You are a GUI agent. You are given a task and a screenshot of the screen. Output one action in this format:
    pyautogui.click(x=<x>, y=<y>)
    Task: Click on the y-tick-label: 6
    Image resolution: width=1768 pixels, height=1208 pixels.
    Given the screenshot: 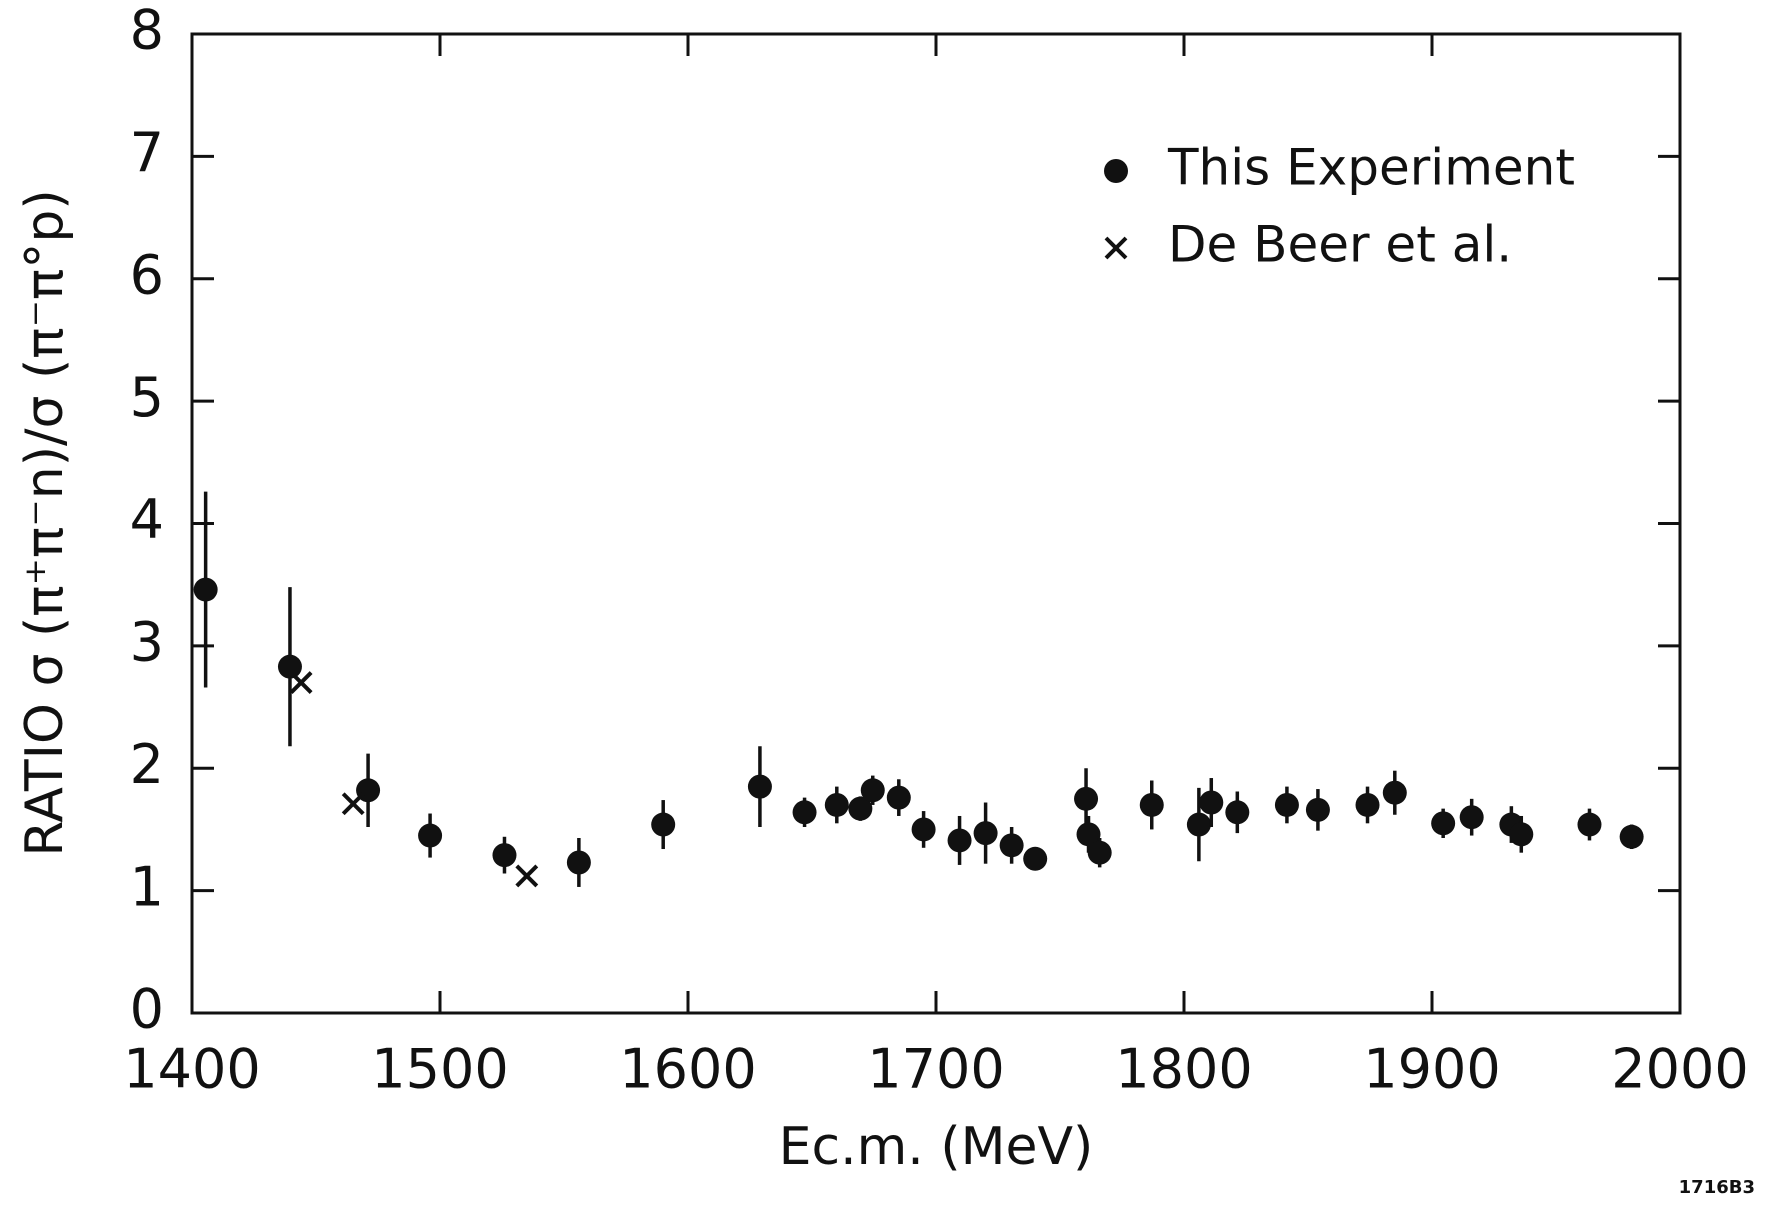 What is the action you would take?
    pyautogui.click(x=147, y=274)
    